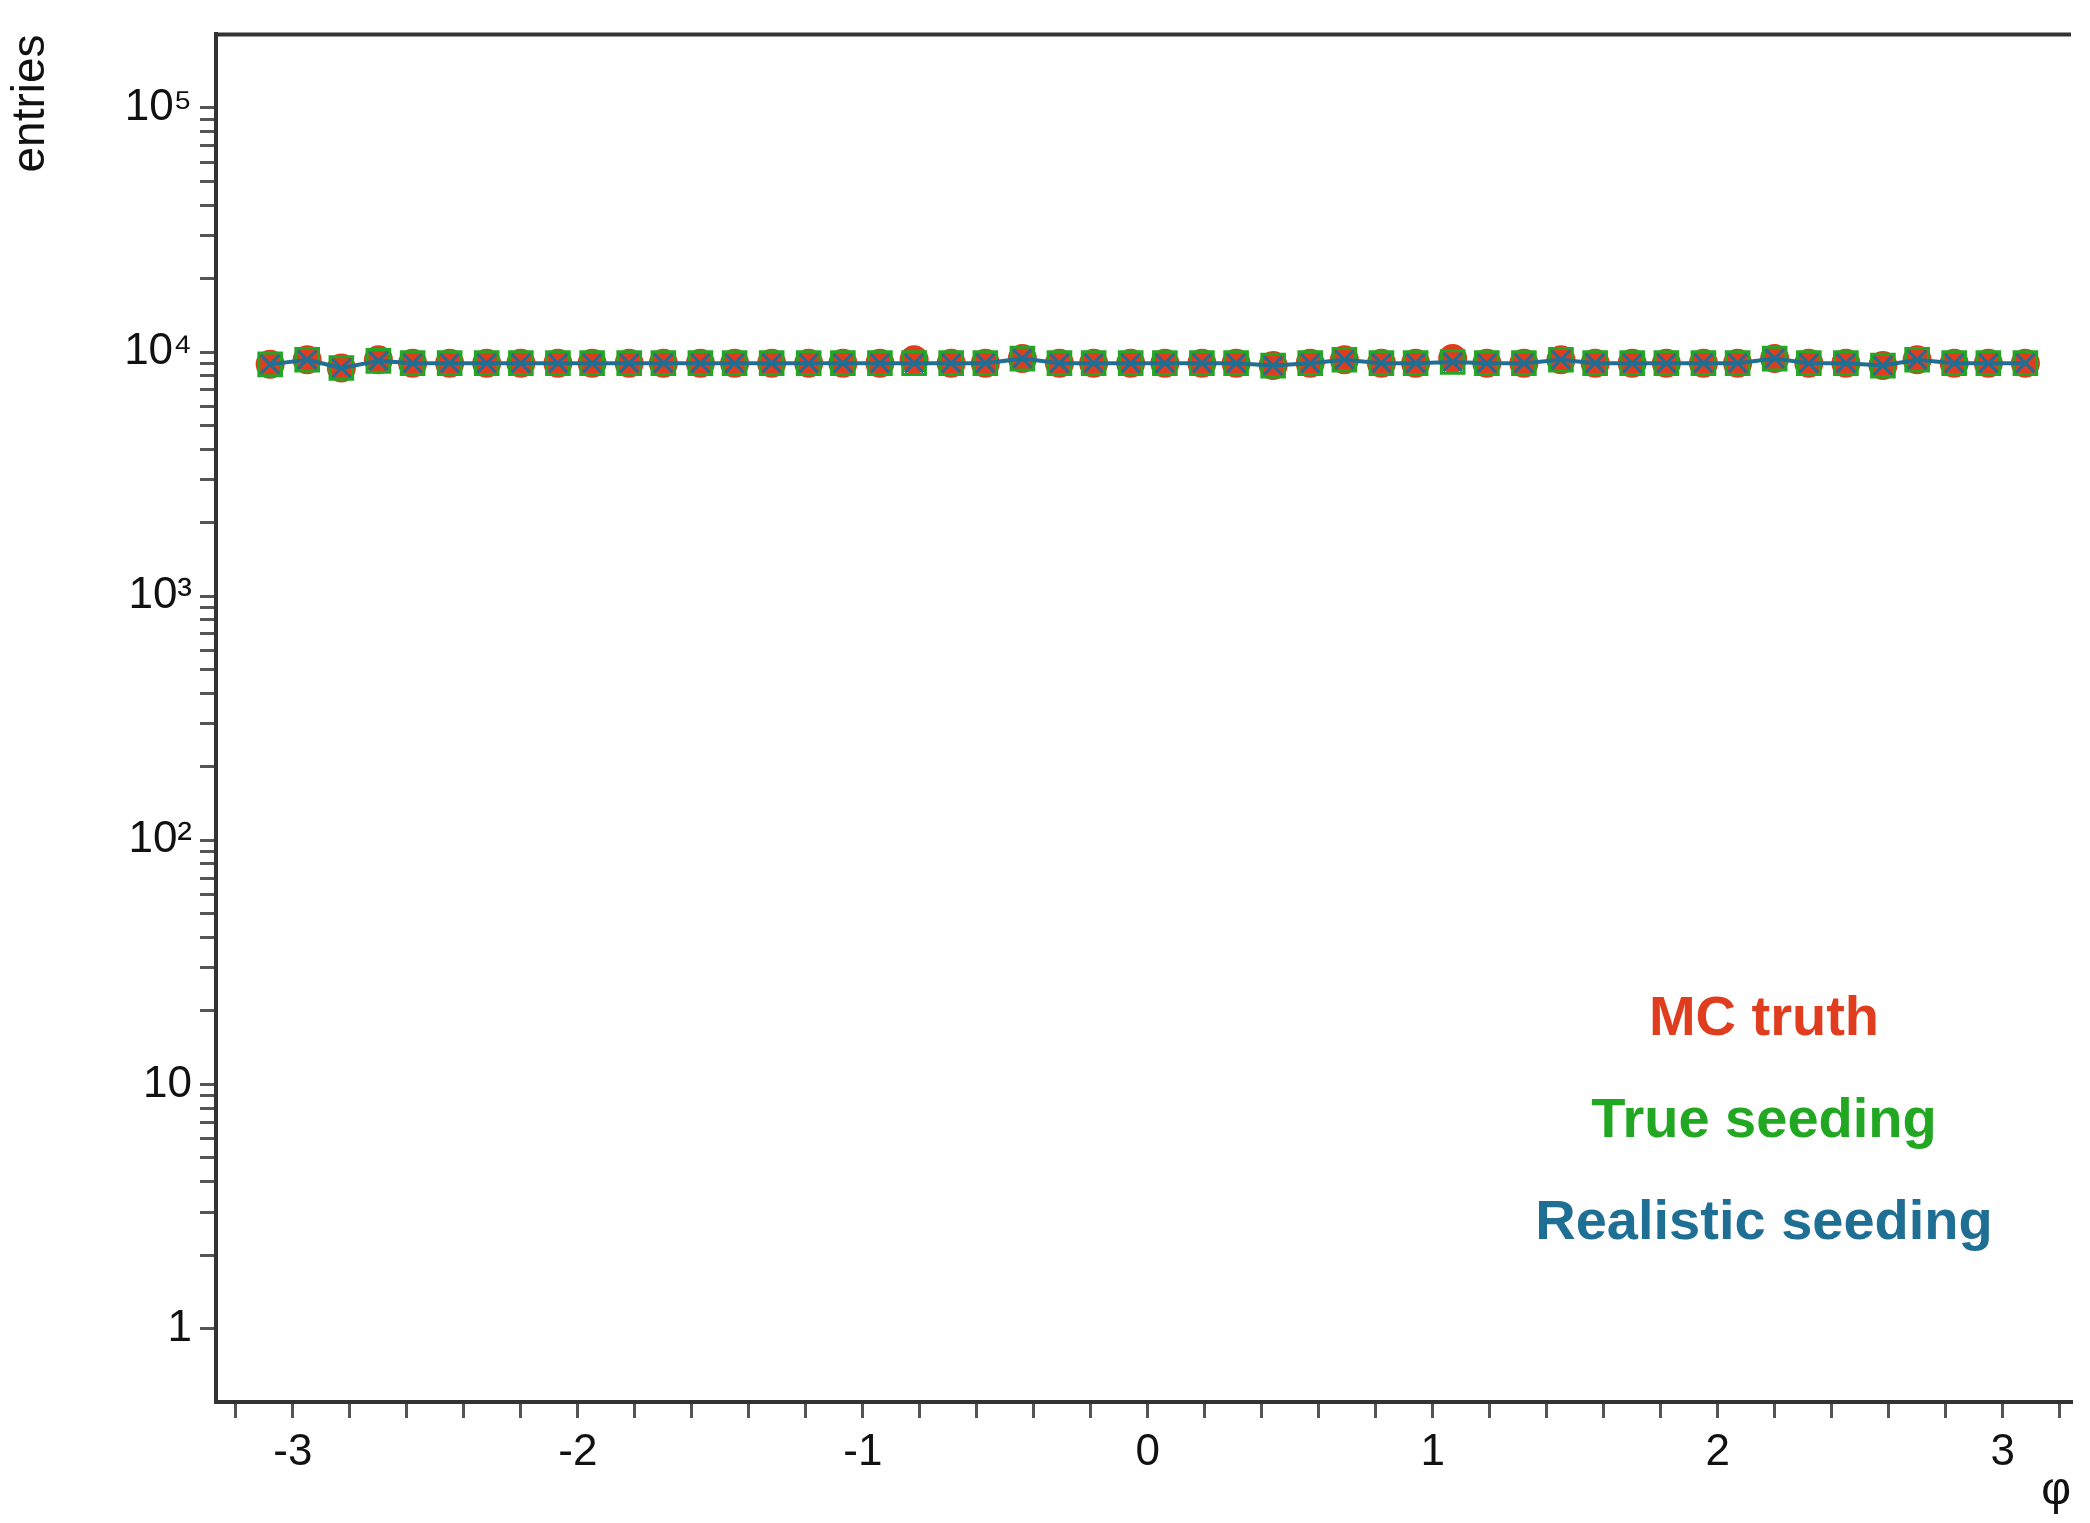 The image size is (2090, 1523). Describe the element at coordinates (1432, 1449) in the screenshot. I see `x-tick-label: 1` at that location.